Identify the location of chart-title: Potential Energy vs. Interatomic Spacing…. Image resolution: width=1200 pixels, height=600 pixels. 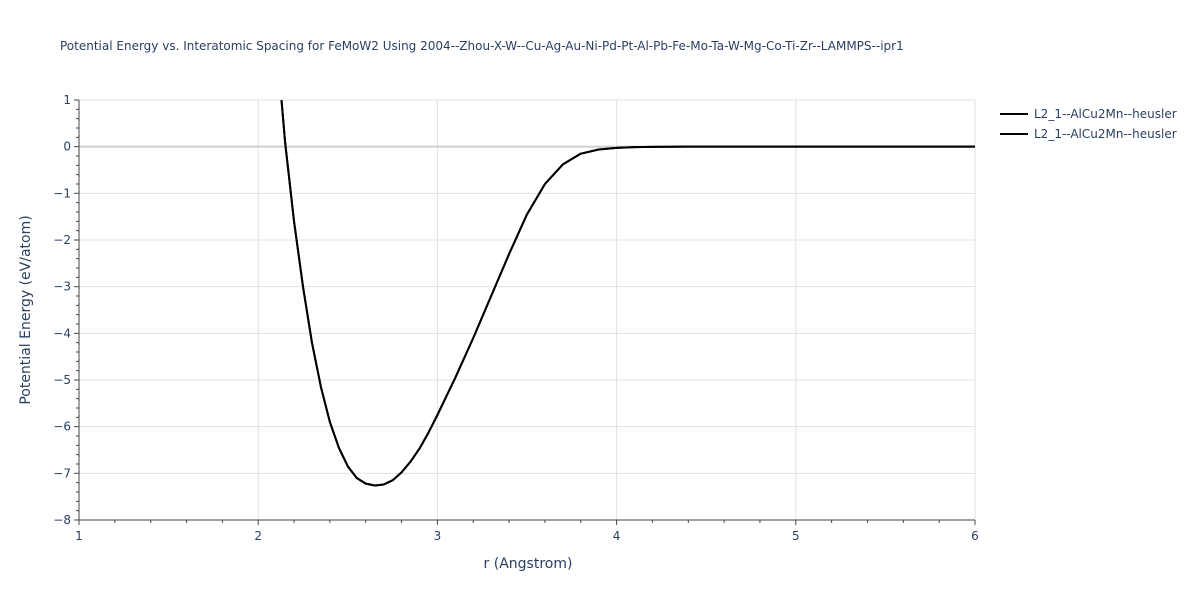
(482, 46).